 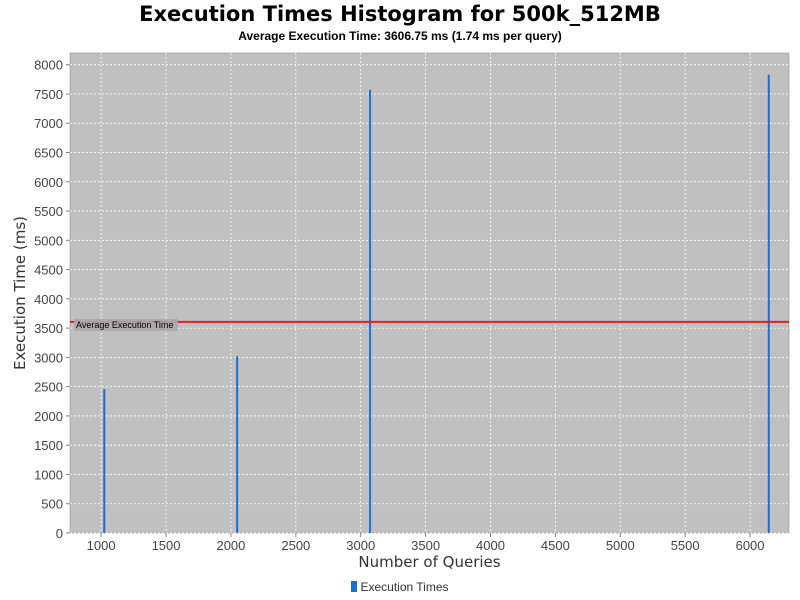 What do you see at coordinates (48, 240) in the screenshot?
I see `y-tick-label: 5000` at bounding box center [48, 240].